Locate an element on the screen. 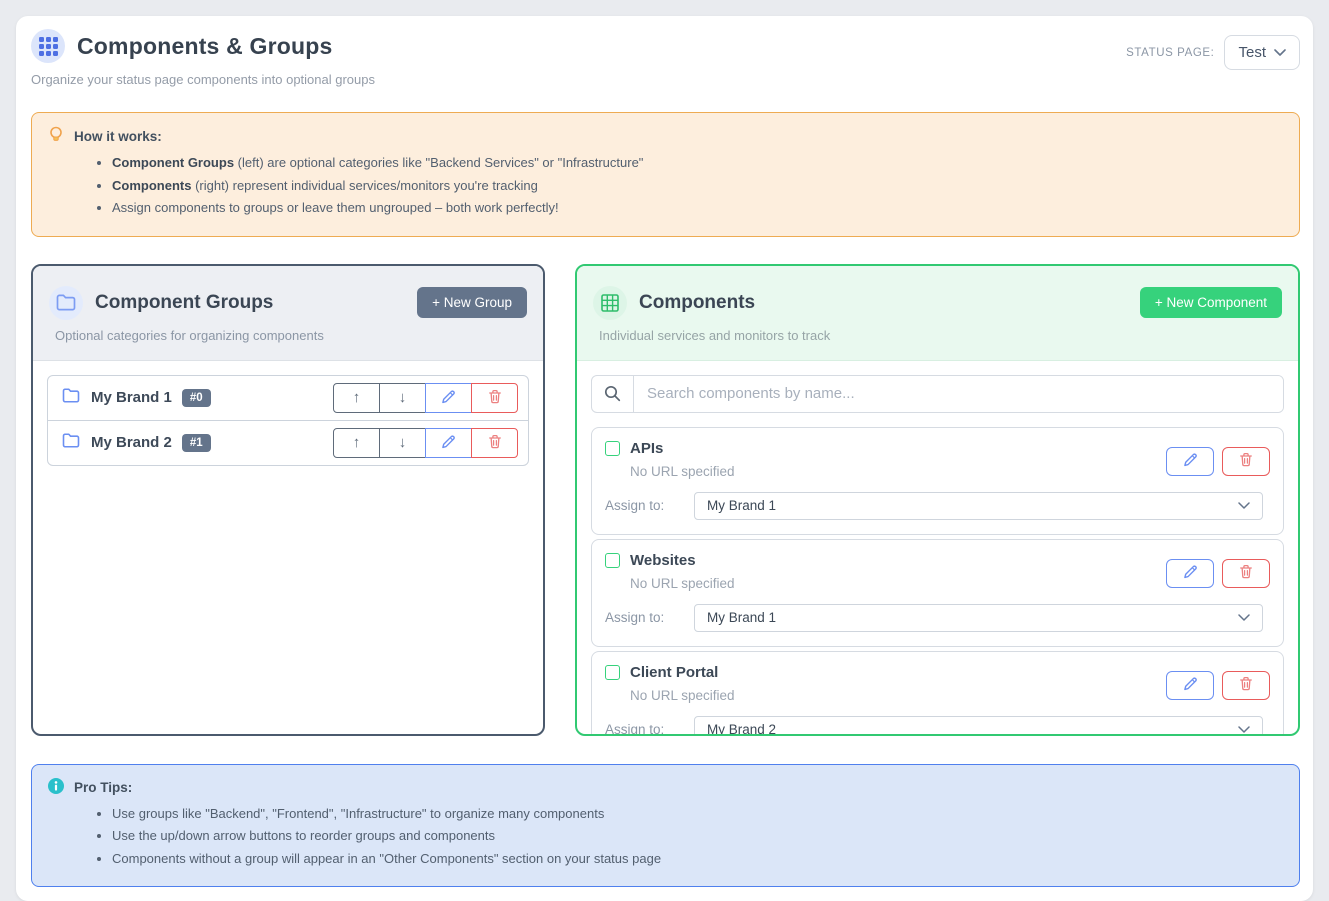  group-order-badge: #0 is located at coordinates (196, 397).